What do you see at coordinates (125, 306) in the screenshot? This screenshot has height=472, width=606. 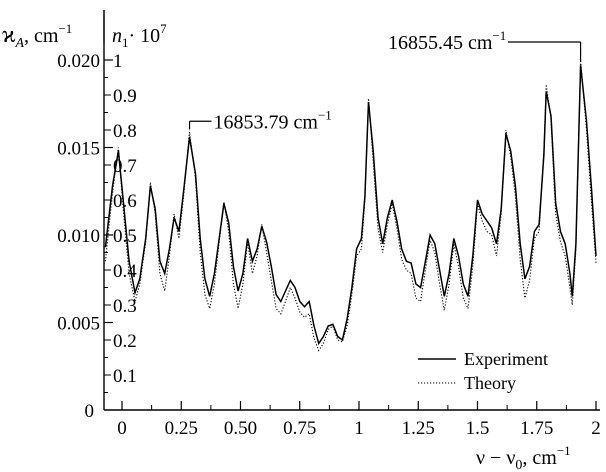 I see `right-tick-label: 0.3` at bounding box center [125, 306].